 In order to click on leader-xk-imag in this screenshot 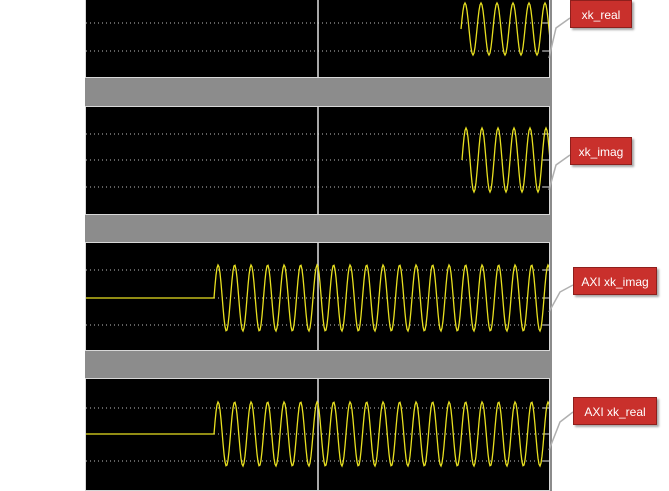, I will do `click(559, 172)`.